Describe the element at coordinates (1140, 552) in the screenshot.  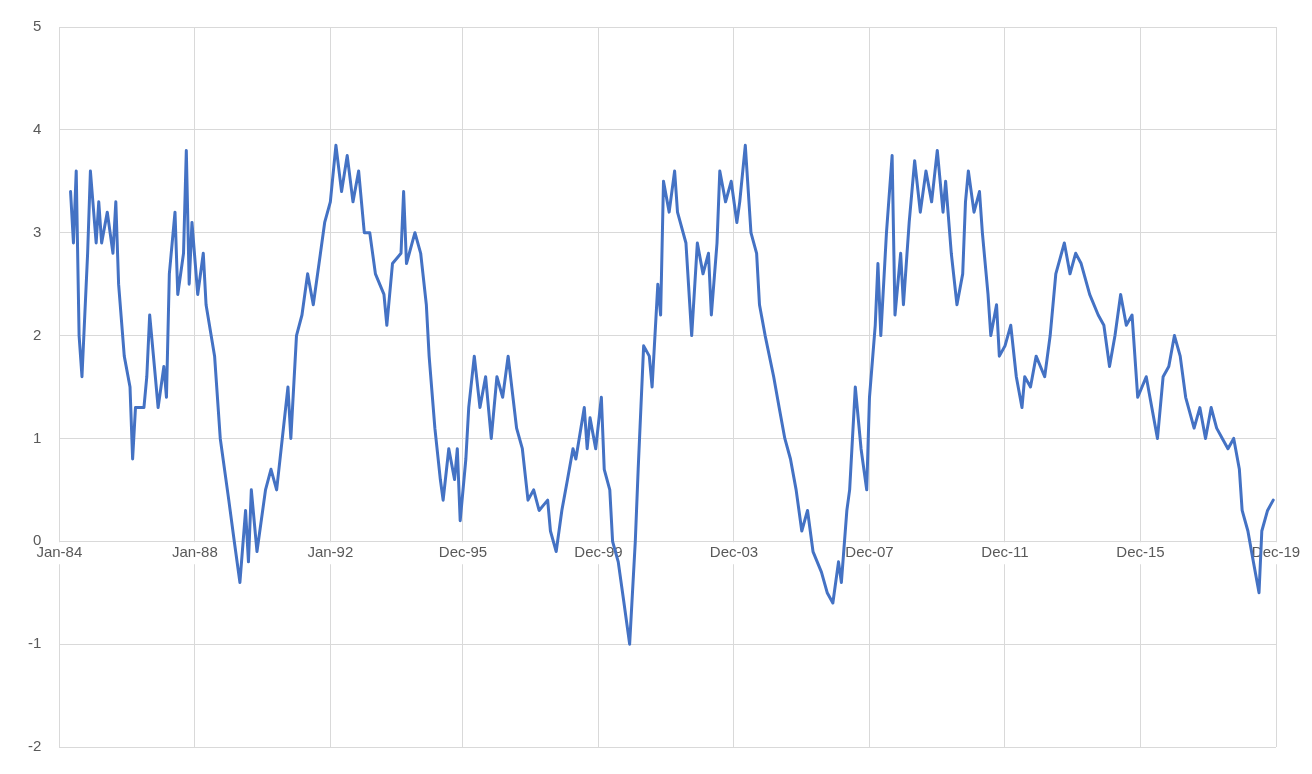
I see `x-tick-label: Dec-15` at that location.